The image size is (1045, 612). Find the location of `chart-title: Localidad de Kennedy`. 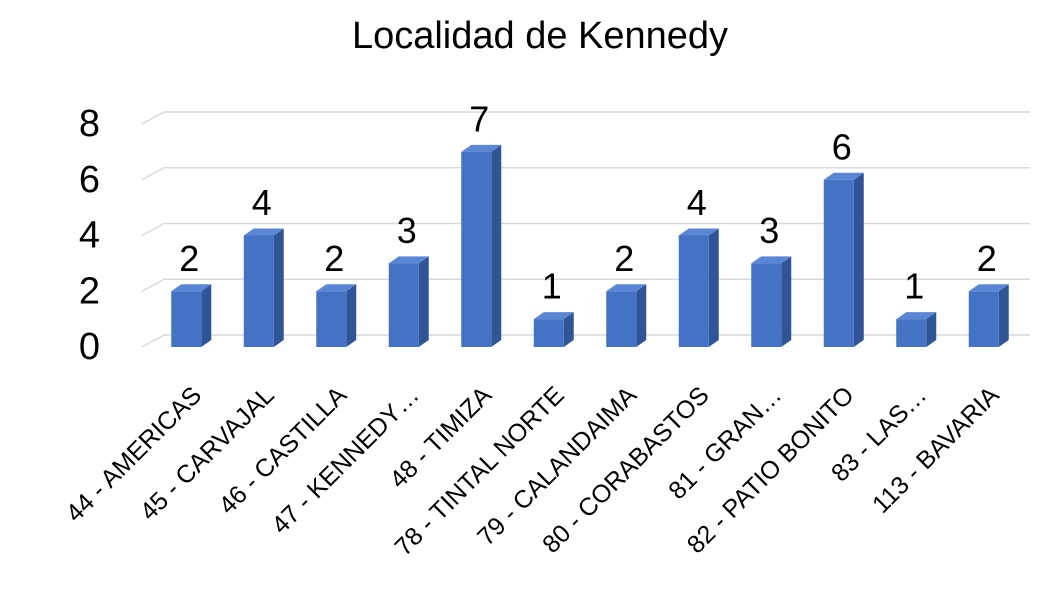

chart-title: Localidad de Kennedy is located at coordinates (540, 36).